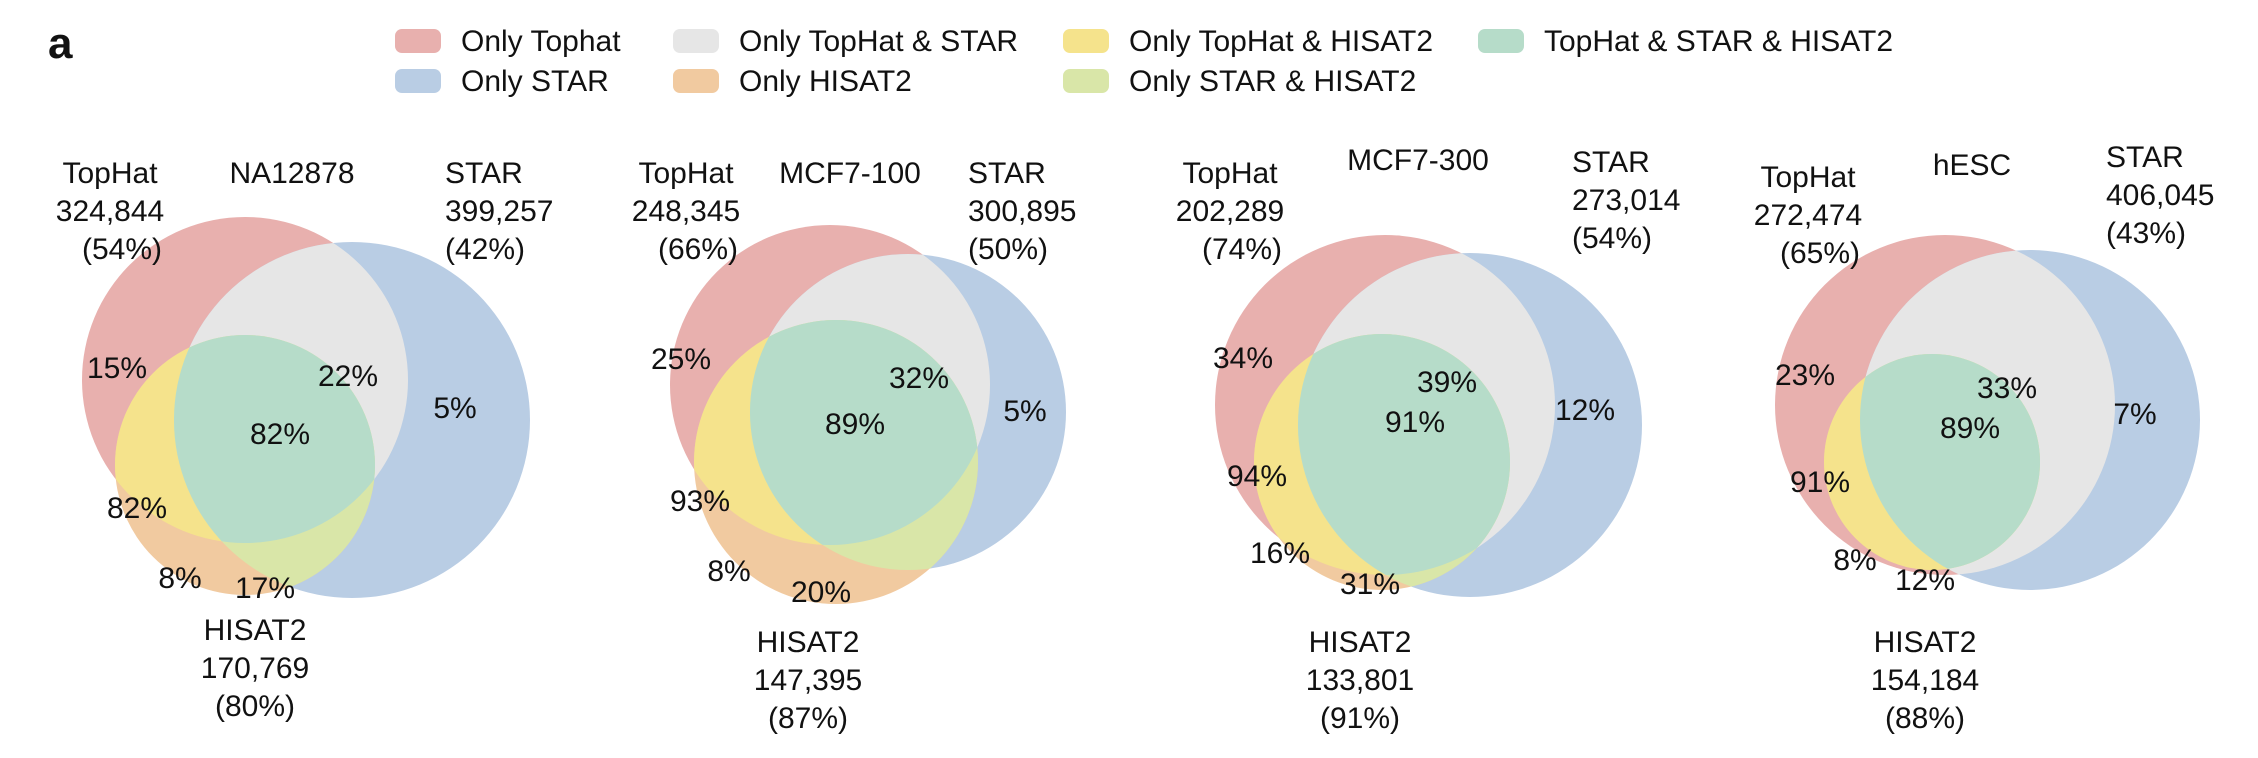 The image size is (2258, 758). I want to click on hisat2-set-label: HISAT2 133,801 (91%), so click(1360, 680).